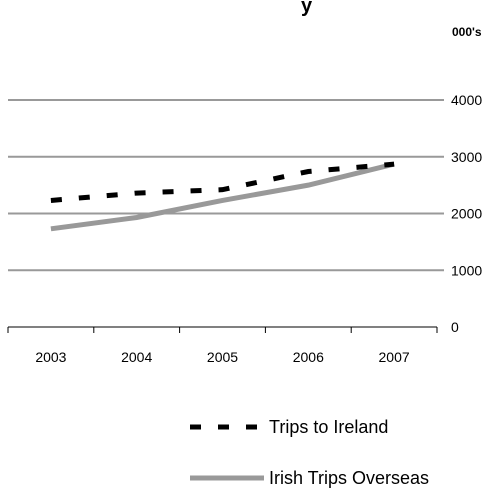  What do you see at coordinates (328, 427) in the screenshot?
I see `legend-label: Trips to Ireland` at bounding box center [328, 427].